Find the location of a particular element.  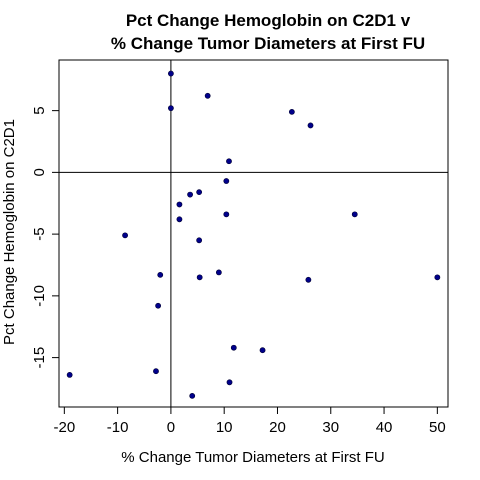

x-tick-label: -20 is located at coordinates (64, 427).